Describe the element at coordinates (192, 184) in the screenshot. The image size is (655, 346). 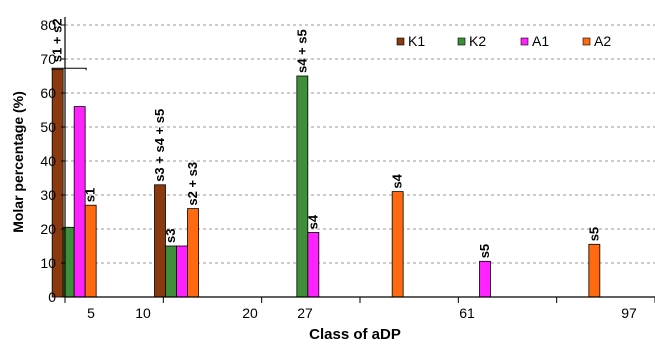
I see `annotation-label: s2 + s3` at that location.